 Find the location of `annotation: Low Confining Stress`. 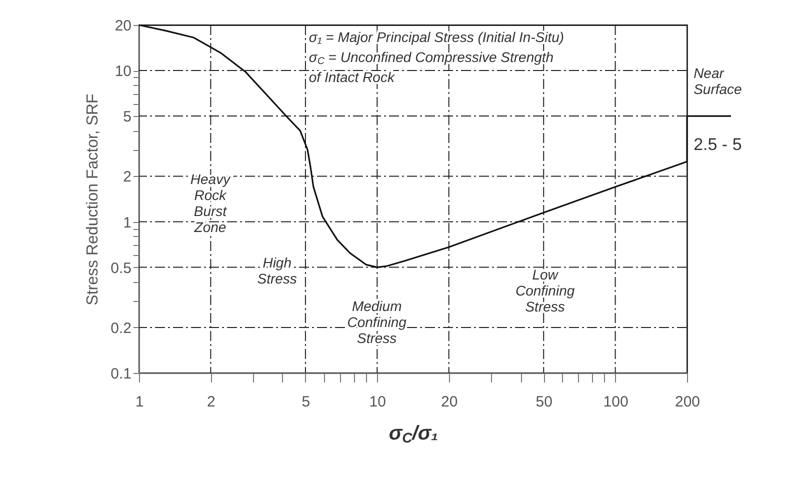

annotation: Low Confining Stress is located at coordinates (545, 290).